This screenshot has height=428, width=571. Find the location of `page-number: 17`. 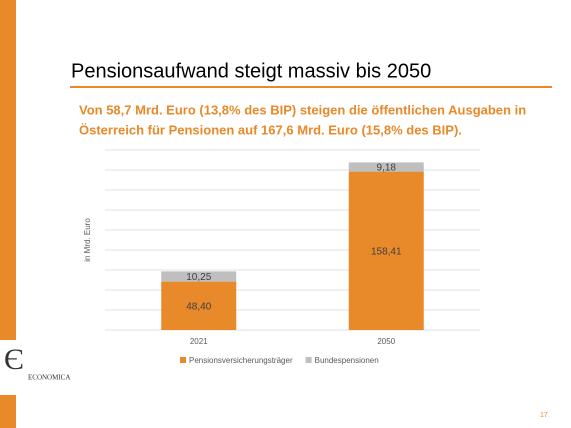

page-number: 17 is located at coordinates (544, 415).